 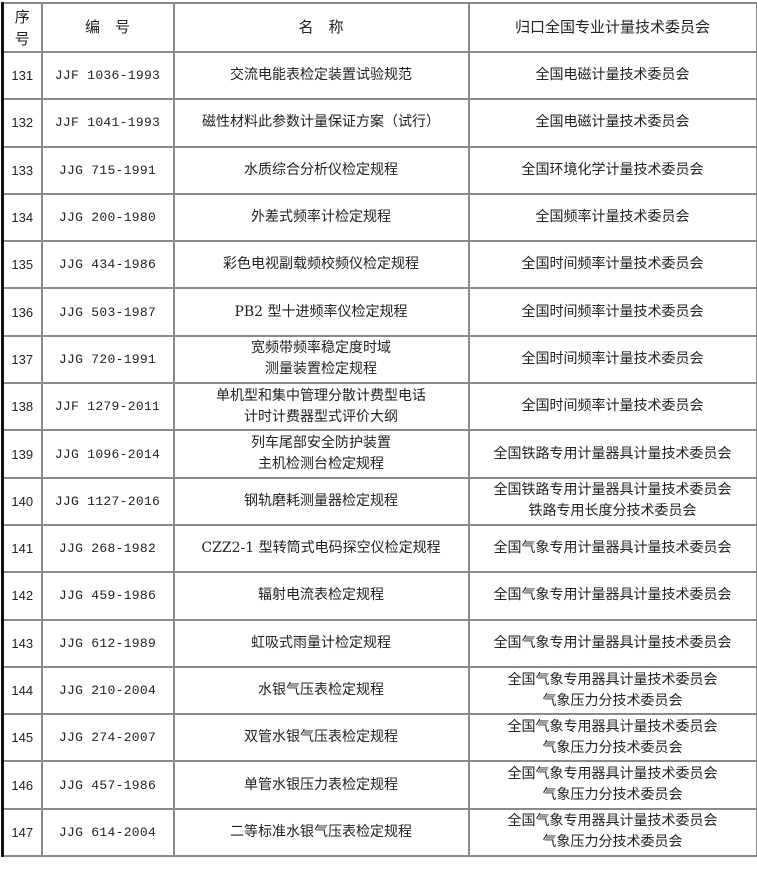 What do you see at coordinates (612, 501) in the screenshot?
I see `row-committee: 全国铁路专用计量器具计量技术委员会 铁路专用长度分技术委员会` at bounding box center [612, 501].